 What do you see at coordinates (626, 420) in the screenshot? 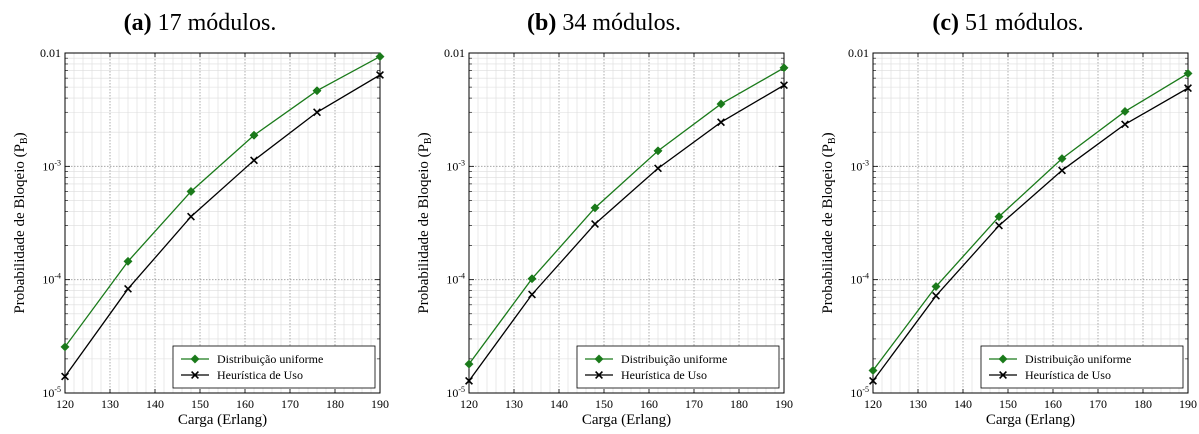
I see `x-axis-label: Carga (Erlang)` at bounding box center [626, 420].